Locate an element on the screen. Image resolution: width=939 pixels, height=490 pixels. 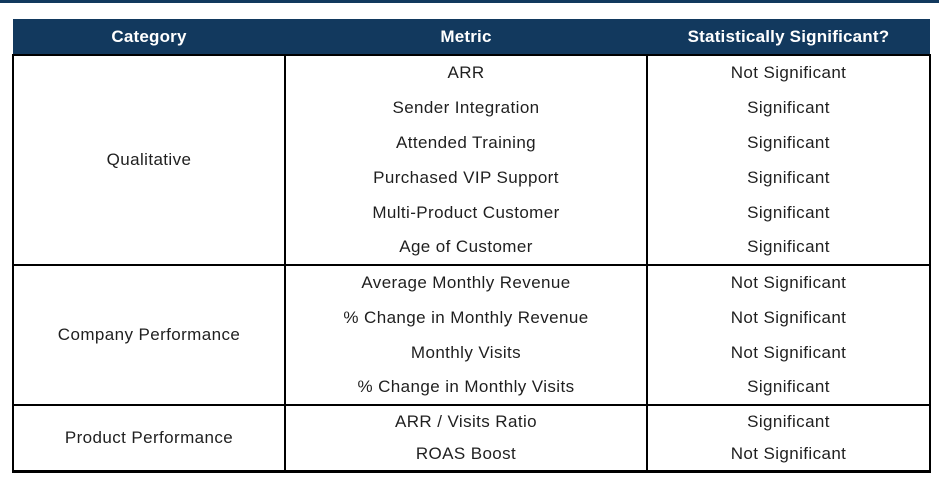
metric-cell: Age of Customer is located at coordinates (466, 247).